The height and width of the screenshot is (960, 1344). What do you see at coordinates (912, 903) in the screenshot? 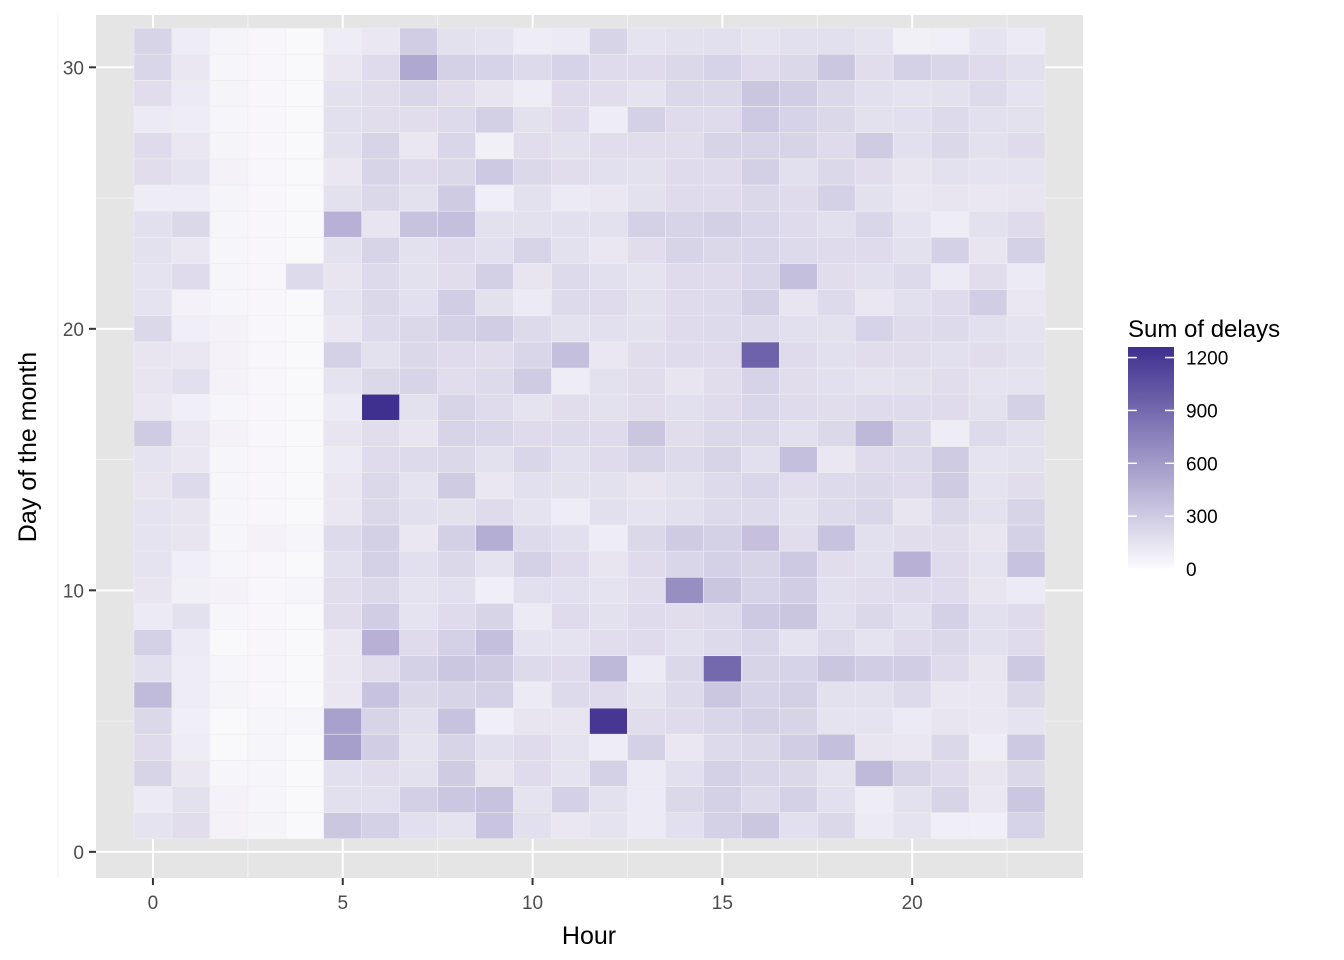
I see `x-tick-label: 20` at bounding box center [912, 903].